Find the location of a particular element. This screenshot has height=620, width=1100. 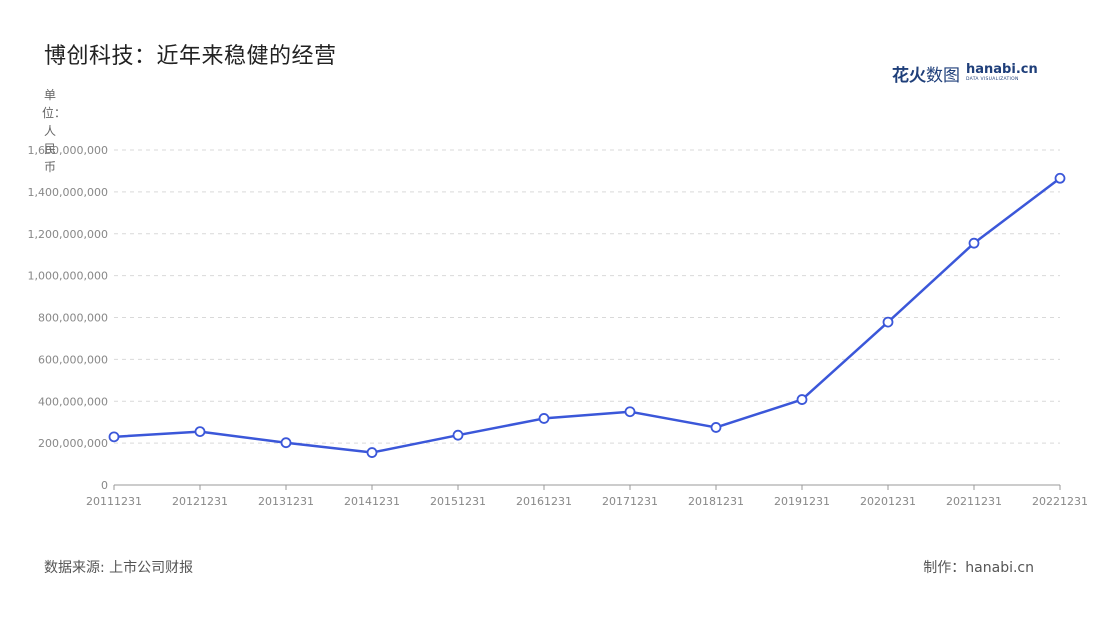

x-tick-label: 20221231 is located at coordinates (1060, 501).